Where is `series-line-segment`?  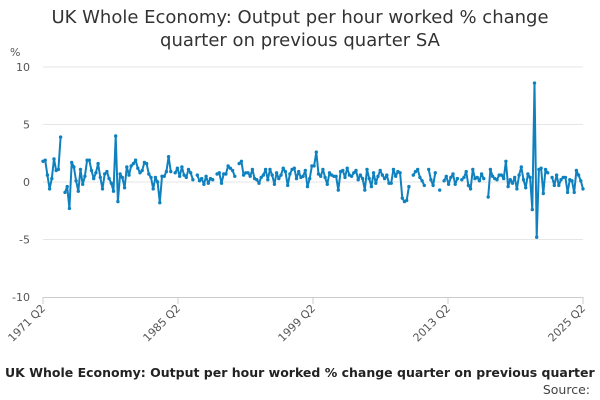 series-line-segment is located at coordinates (432, 178).